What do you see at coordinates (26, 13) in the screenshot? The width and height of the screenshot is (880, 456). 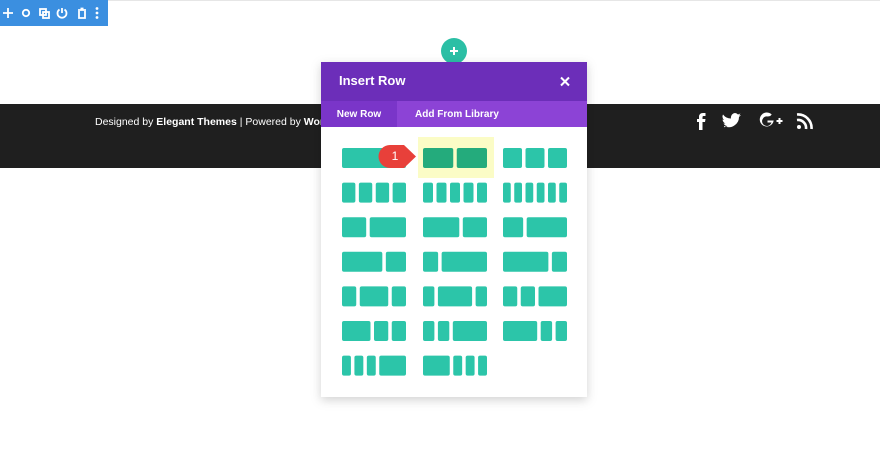 I see `settings-icon` at bounding box center [26, 13].